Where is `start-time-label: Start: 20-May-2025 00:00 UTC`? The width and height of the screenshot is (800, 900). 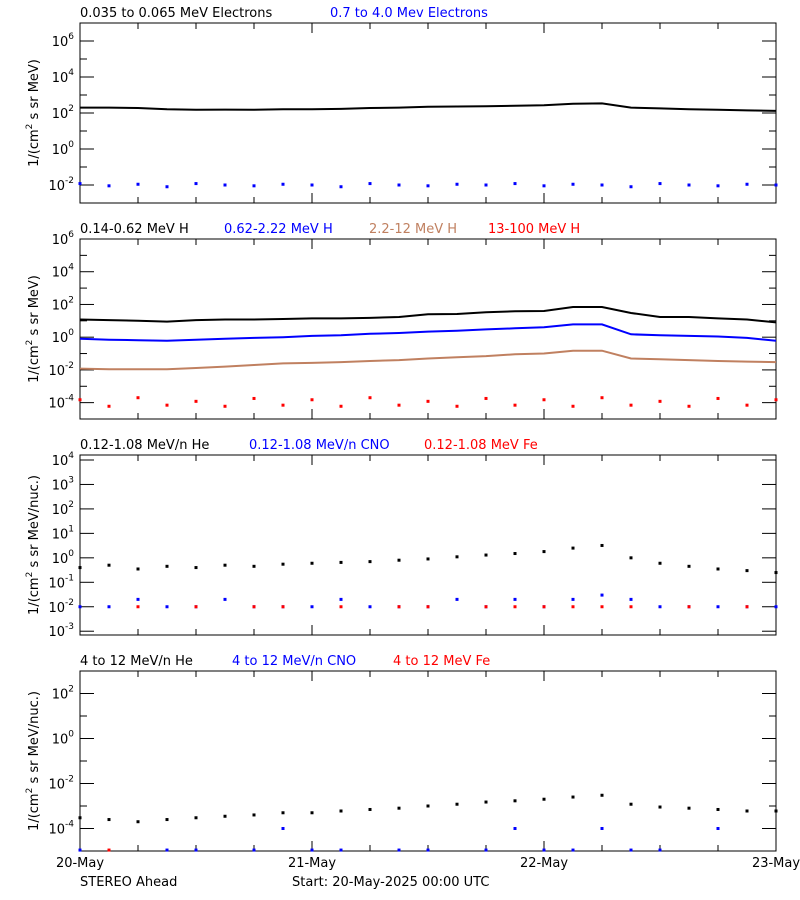
start-time-label: Start: 20-May-2025 00:00 UTC is located at coordinates (390, 882).